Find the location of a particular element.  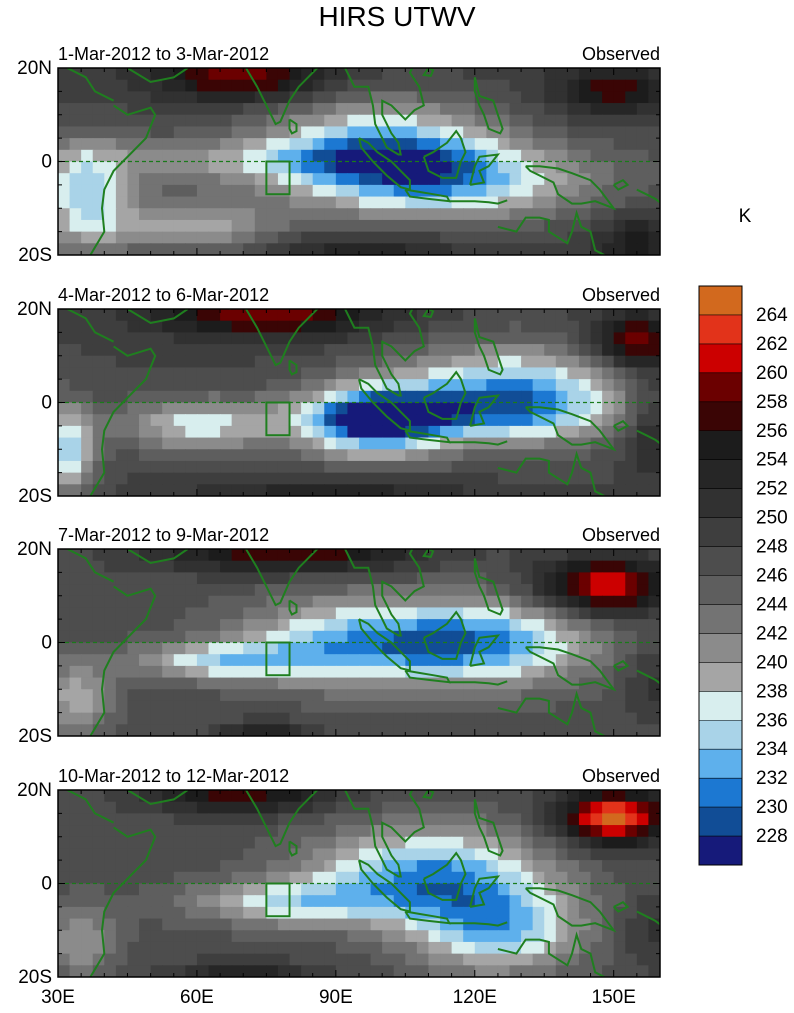

panel-period: 4-Mar-2012 to 6-Mar-2012 is located at coordinates (163, 295).